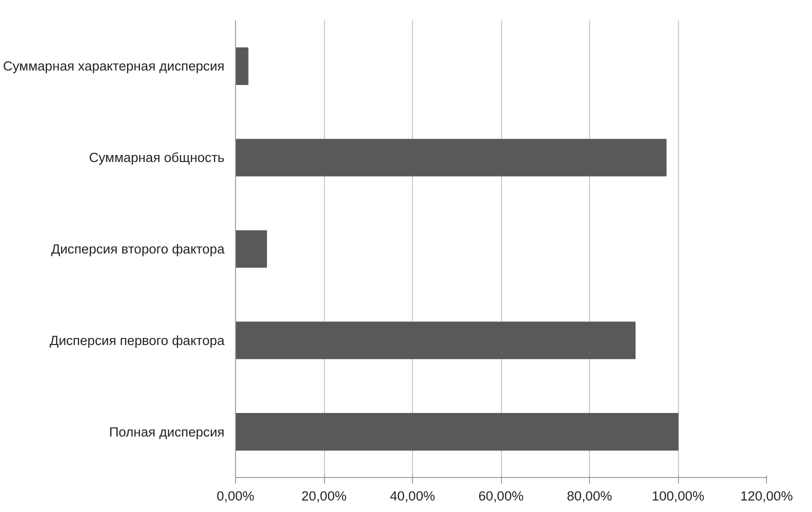 This screenshot has width=812, height=512. I want to click on x-tick-label: 60,00%, so click(501, 496).